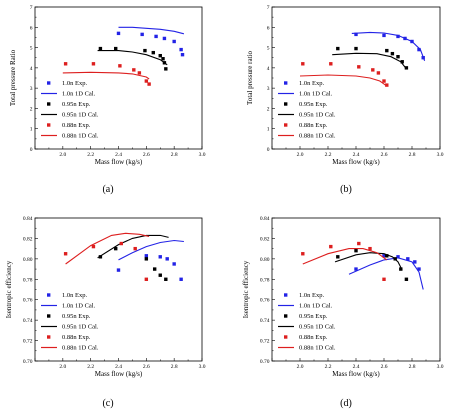  Describe the element at coordinates (202, 155) in the screenshot. I see `x-tick-label: 3.0` at that location.